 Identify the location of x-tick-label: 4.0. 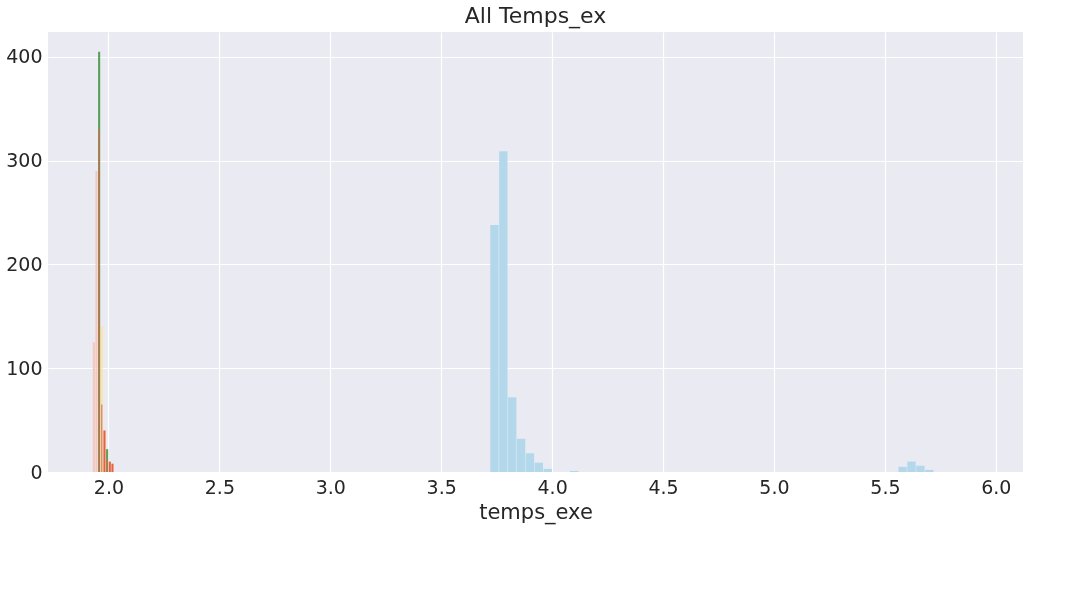
(552, 486).